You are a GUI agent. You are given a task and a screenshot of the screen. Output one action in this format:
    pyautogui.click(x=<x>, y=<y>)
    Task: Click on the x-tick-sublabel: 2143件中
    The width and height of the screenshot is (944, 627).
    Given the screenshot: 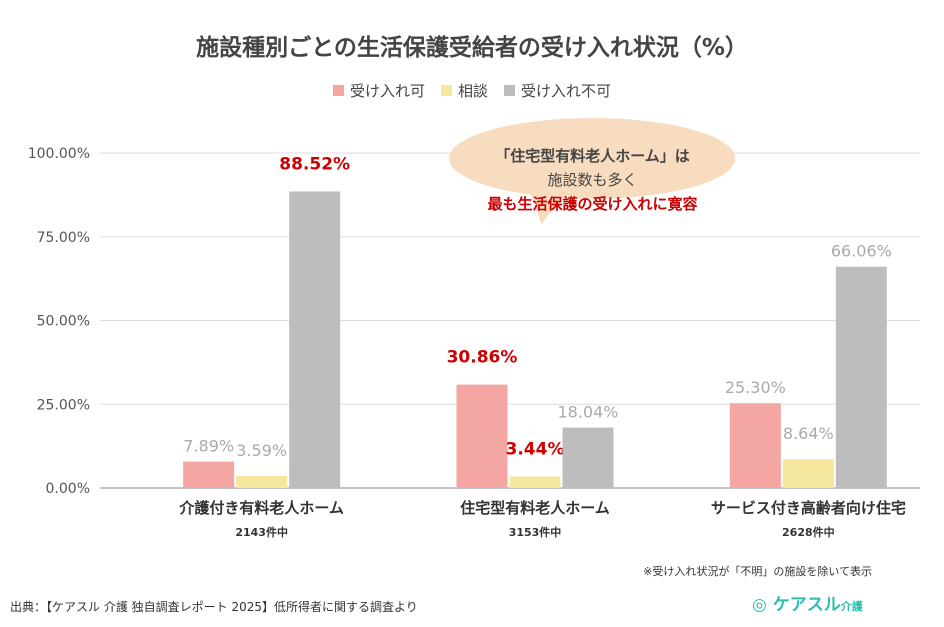 What is the action you would take?
    pyautogui.click(x=261, y=532)
    